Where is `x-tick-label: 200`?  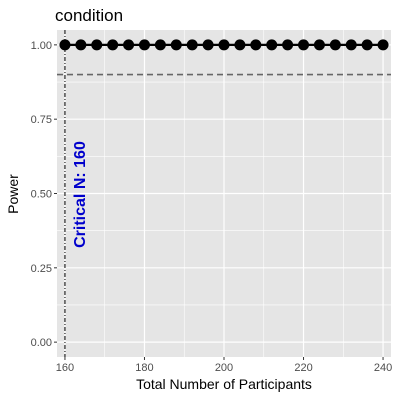
x-tick-label: 200 is located at coordinates (224, 368).